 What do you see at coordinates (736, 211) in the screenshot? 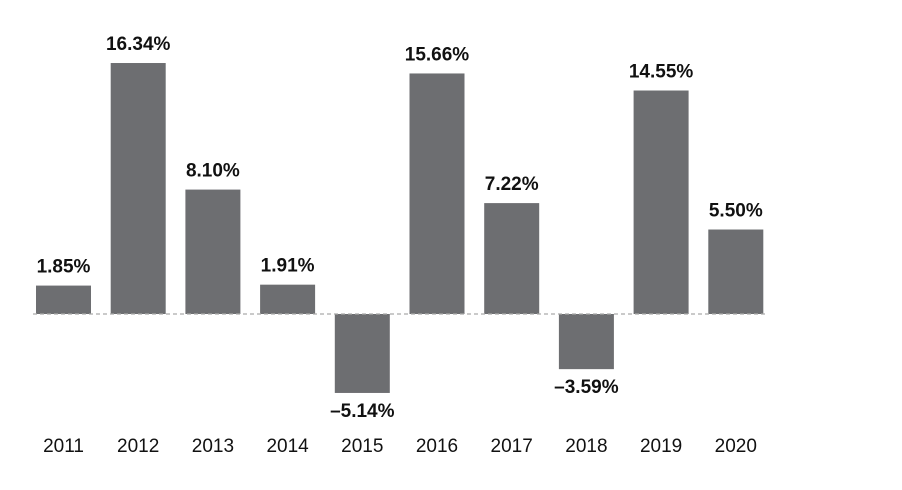
I see `value-label: 5.50%` at bounding box center [736, 211].